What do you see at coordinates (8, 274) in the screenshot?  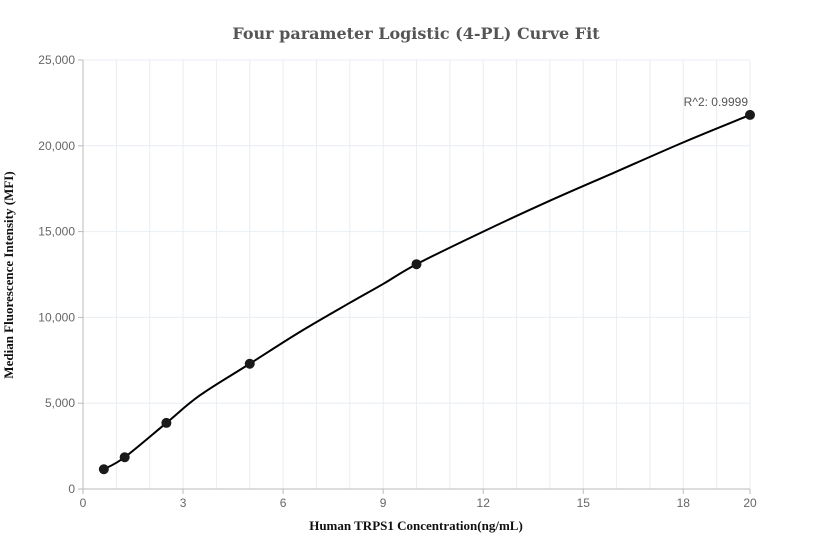 I see `y-axis-title: Median Fluorescence Intensity (MFI)` at bounding box center [8, 274].